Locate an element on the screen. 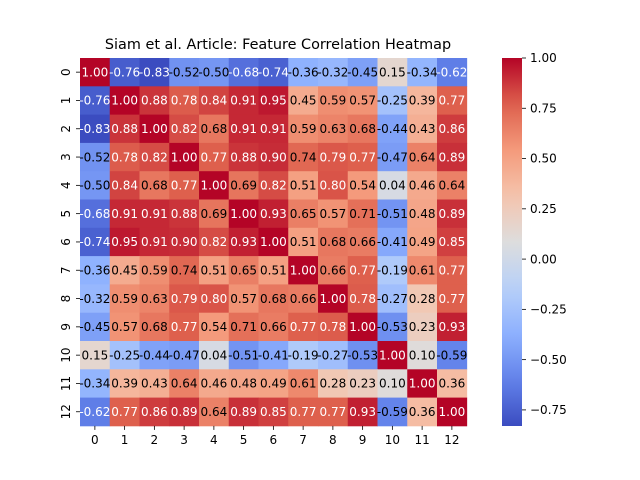  cell-value-label: 0.65 is located at coordinates (243, 270).